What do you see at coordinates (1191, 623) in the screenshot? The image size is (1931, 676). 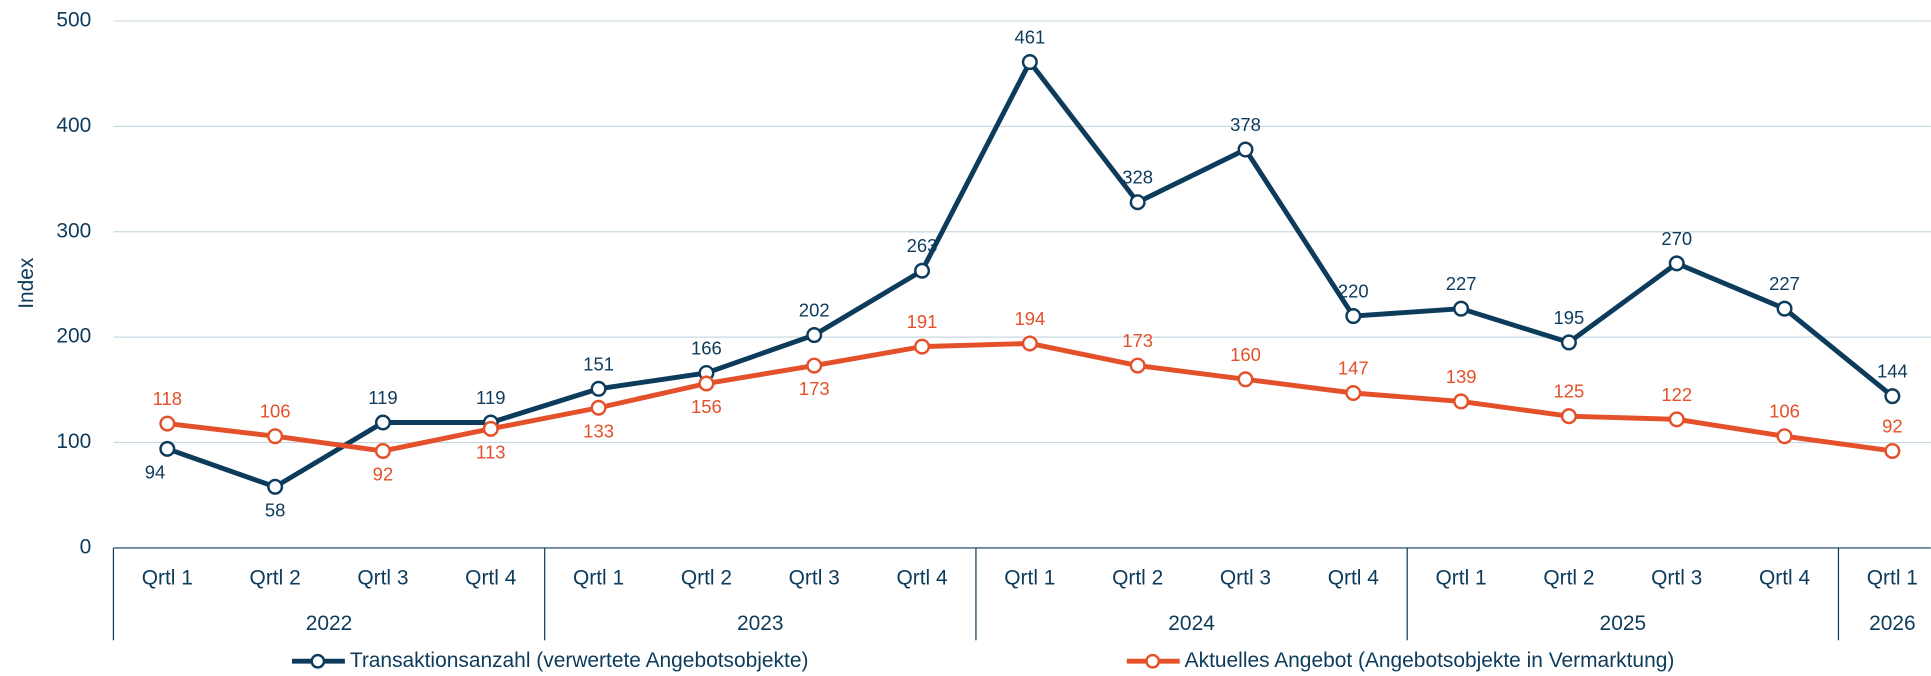 I see `group-label: 2024` at bounding box center [1191, 623].